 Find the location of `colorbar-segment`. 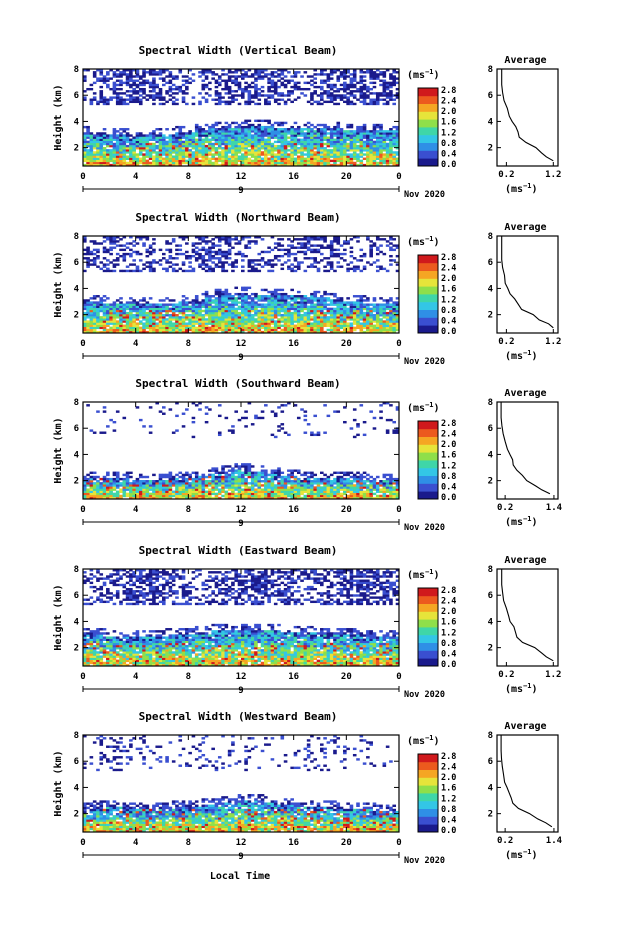

colorbar-segment is located at coordinates (428, 138).